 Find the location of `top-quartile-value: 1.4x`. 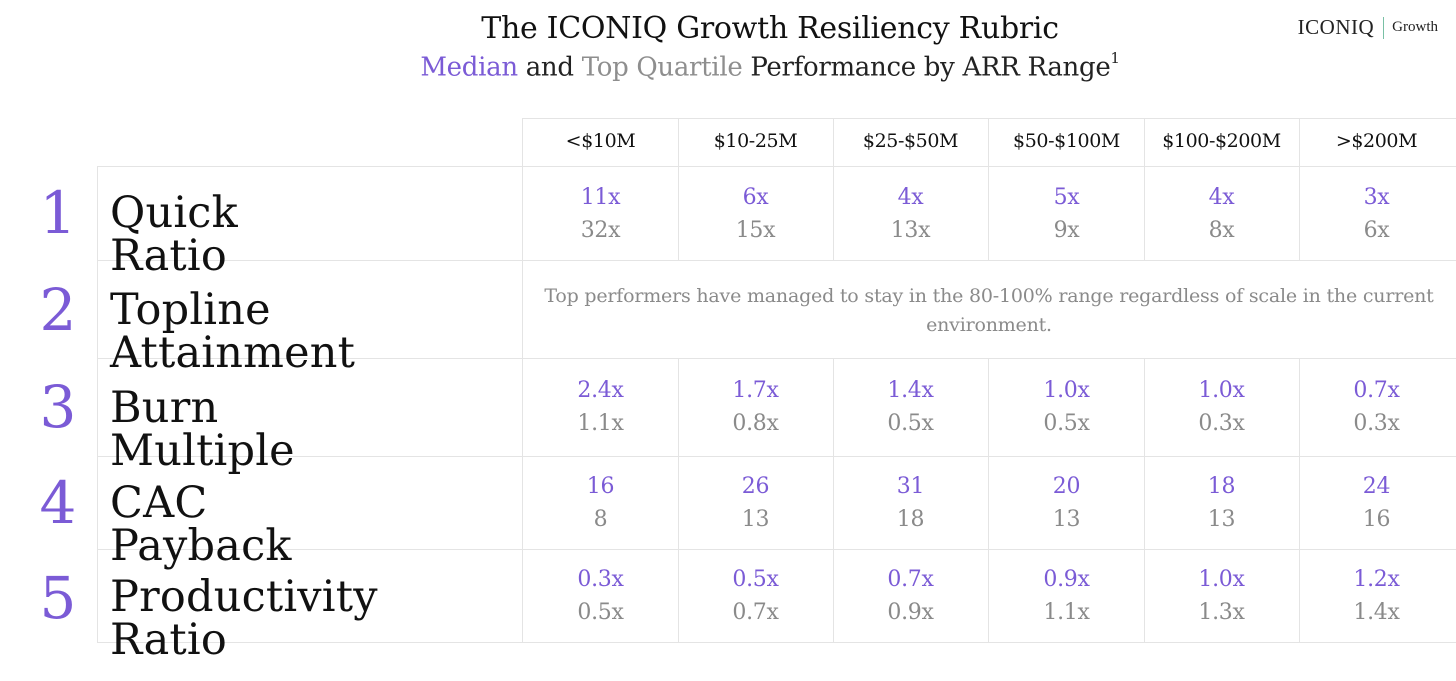

top-quartile-value: 1.4x is located at coordinates (1376, 612).